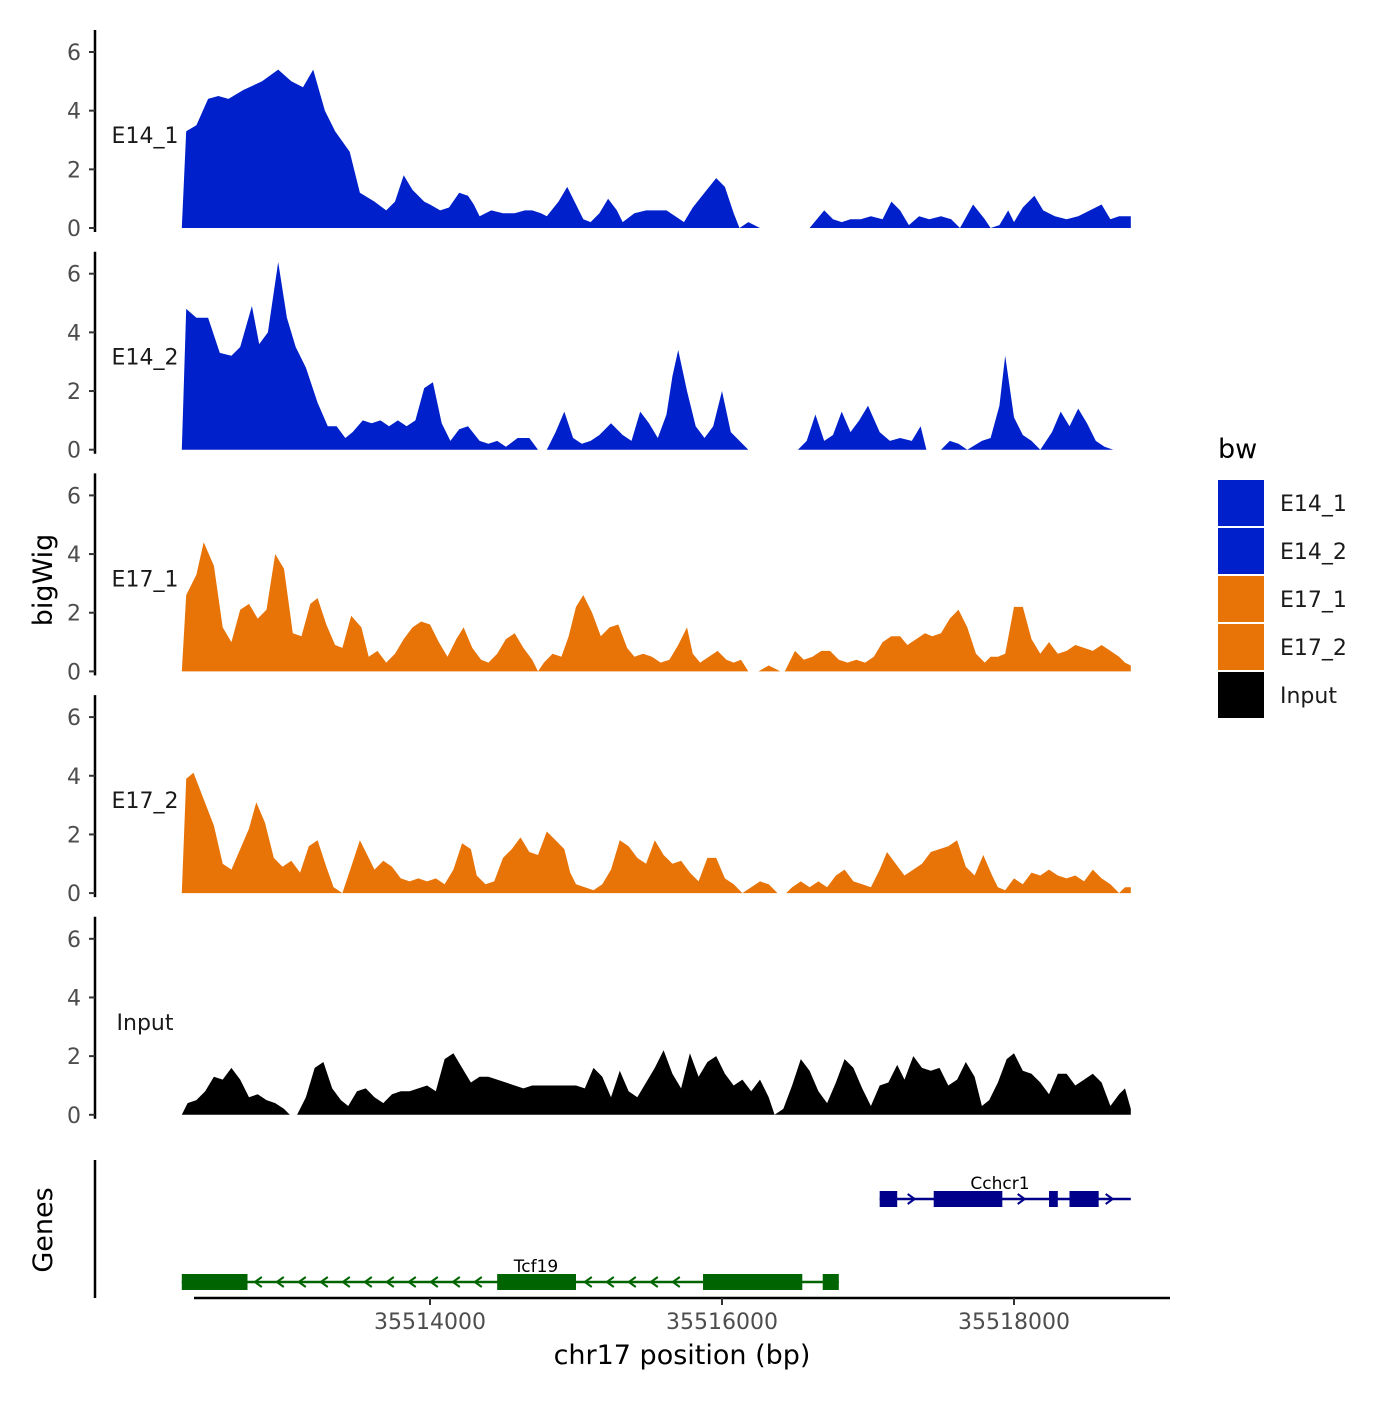 Image resolution: width=1400 pixels, height=1405 pixels. Describe the element at coordinates (612, 1229) in the screenshot. I see `gene-track: Tcf19 Cchcr1` at that location.